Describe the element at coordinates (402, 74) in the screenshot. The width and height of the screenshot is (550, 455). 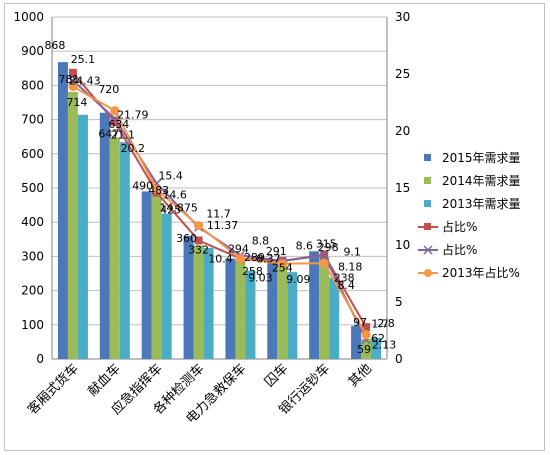
I see `y-right-tick-label: 25` at that location.